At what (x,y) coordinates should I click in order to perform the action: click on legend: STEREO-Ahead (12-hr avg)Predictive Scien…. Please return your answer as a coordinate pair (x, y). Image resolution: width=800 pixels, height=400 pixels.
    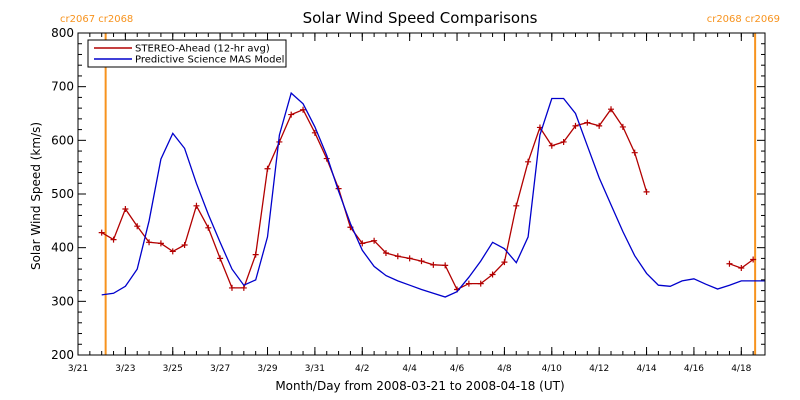
    Looking at the image, I should click on (187, 53).